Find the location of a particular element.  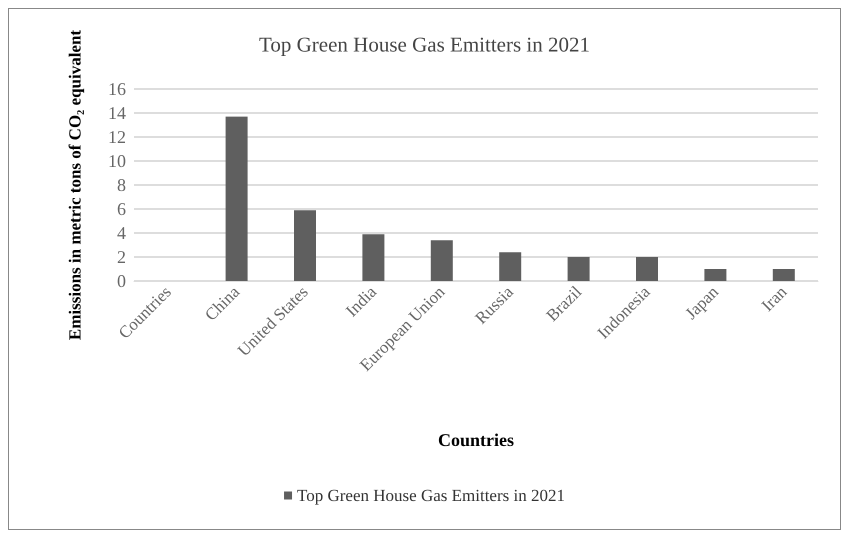

y-tick-label: 16 is located at coordinates (117, 89).